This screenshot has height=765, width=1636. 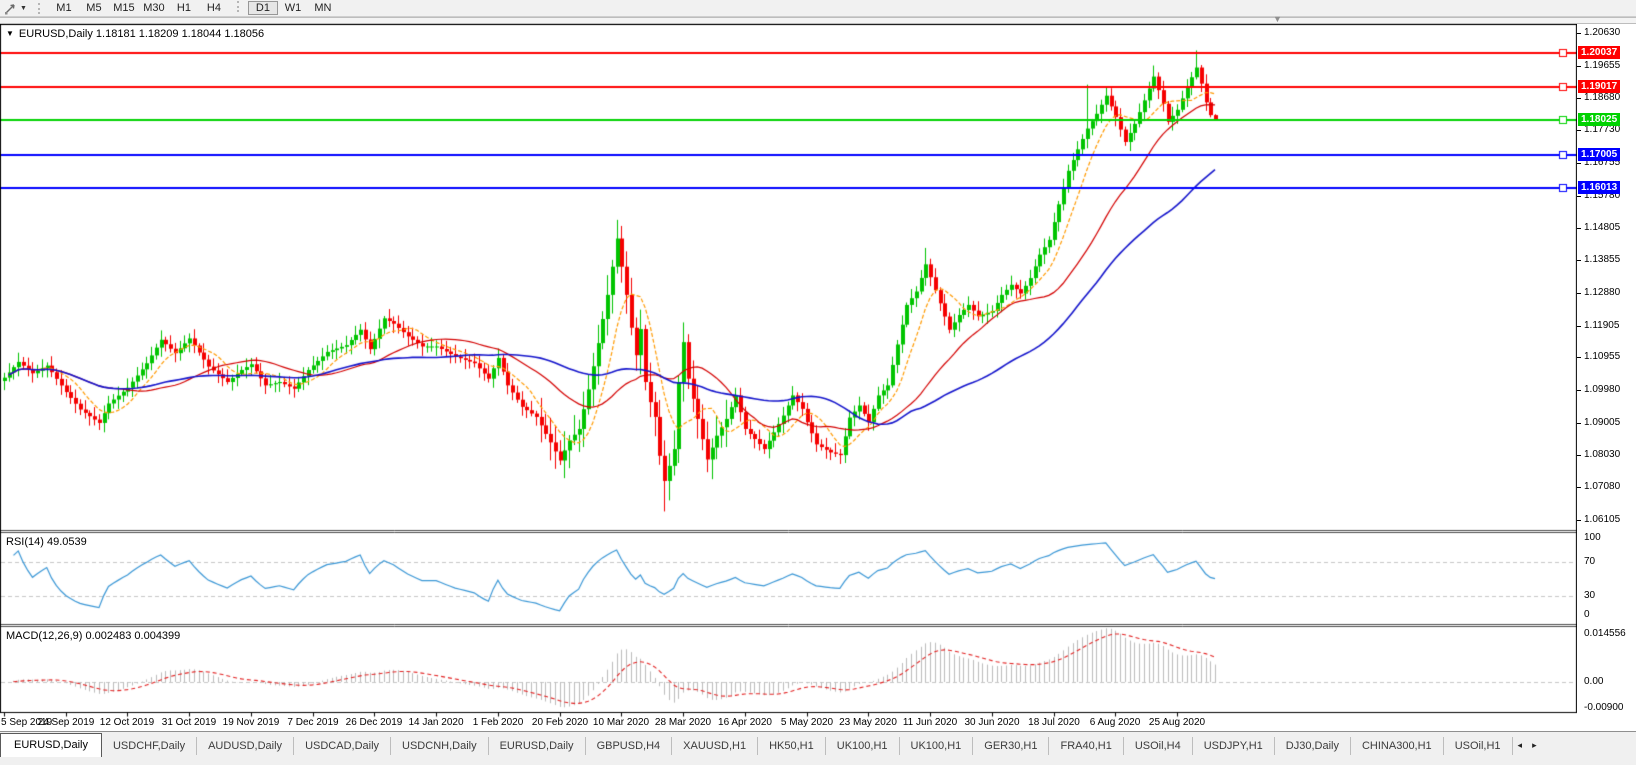 What do you see at coordinates (683, 722) in the screenshot?
I see `date-tick-label: 28 Mar 2020` at bounding box center [683, 722].